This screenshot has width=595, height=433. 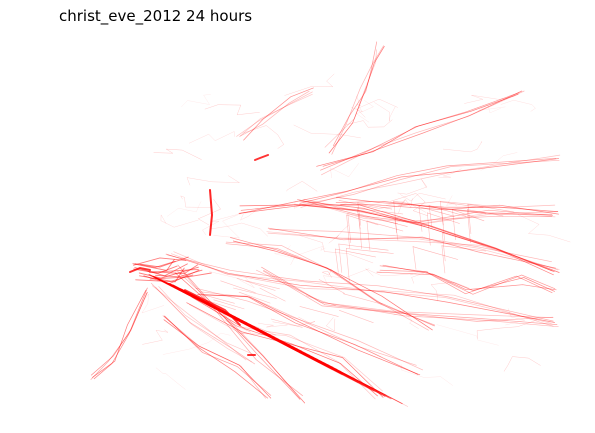 What do you see at coordinates (156, 16) in the screenshot?
I see `page-title: christ_eve_2012 24 hours` at bounding box center [156, 16].